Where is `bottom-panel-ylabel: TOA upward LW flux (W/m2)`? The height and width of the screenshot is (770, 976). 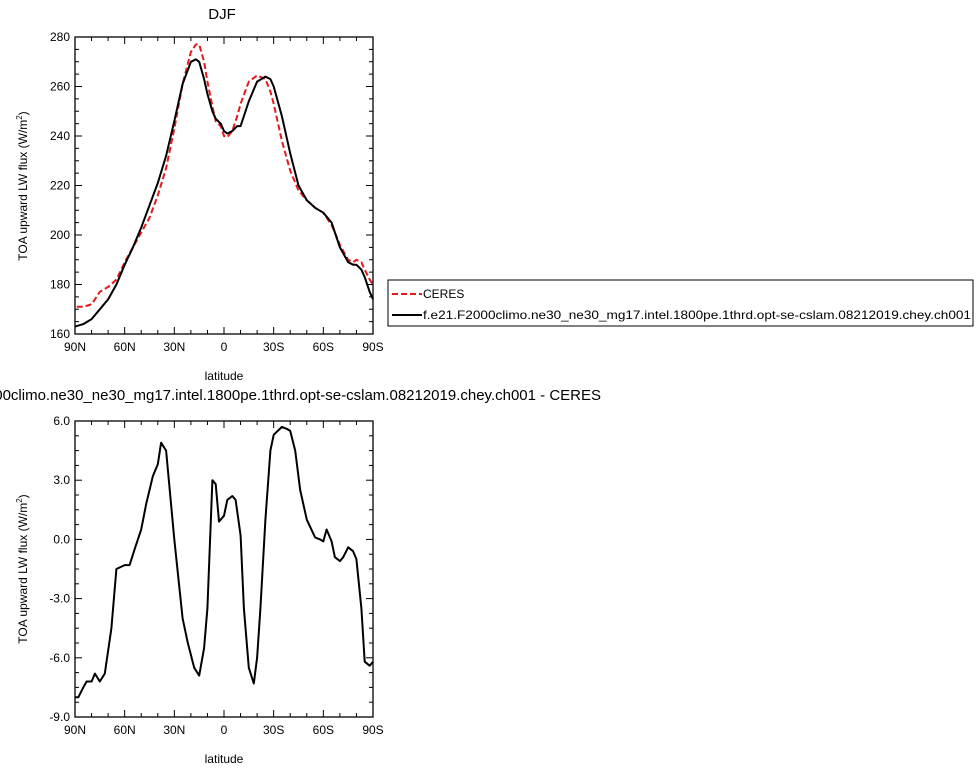
bottom-panel-ylabel: TOA upward LW flux (W/m2) is located at coordinates (22, 568).